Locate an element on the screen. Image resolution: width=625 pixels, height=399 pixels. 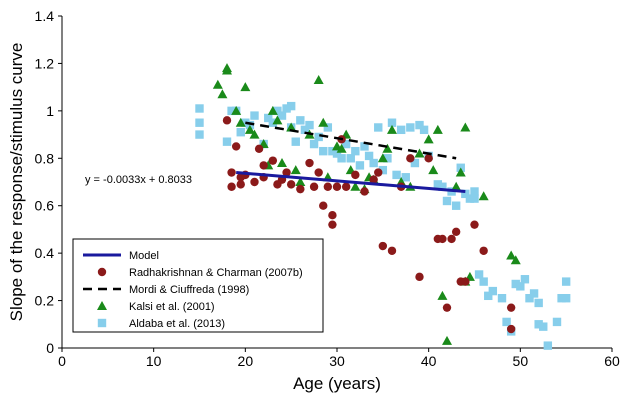
legend-label: Aldaba et al. (2013) is located at coordinates (177, 324).